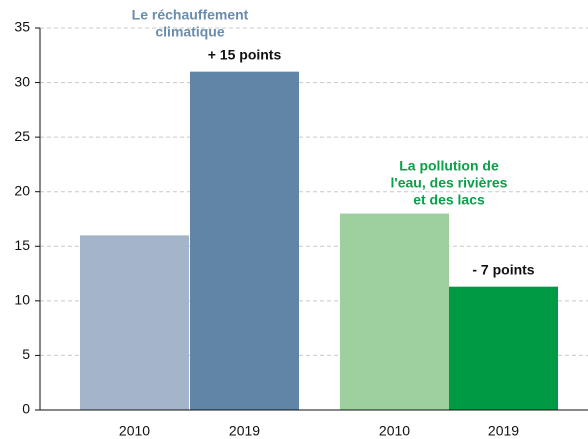 The image size is (588, 439). I want to click on y-tick-label: 35, so click(22, 27).